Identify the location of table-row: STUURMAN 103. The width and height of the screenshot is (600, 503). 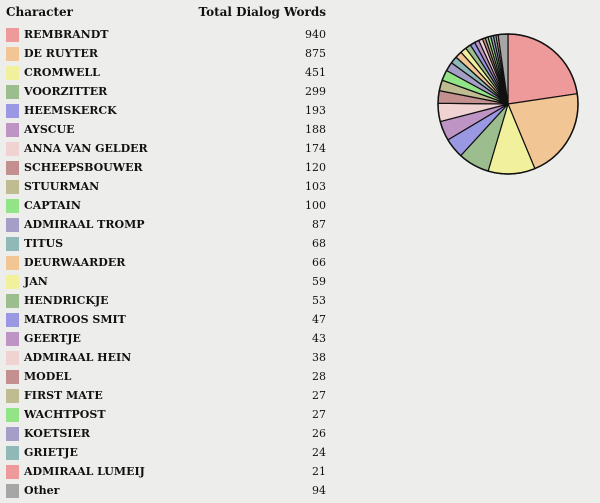
(166, 186).